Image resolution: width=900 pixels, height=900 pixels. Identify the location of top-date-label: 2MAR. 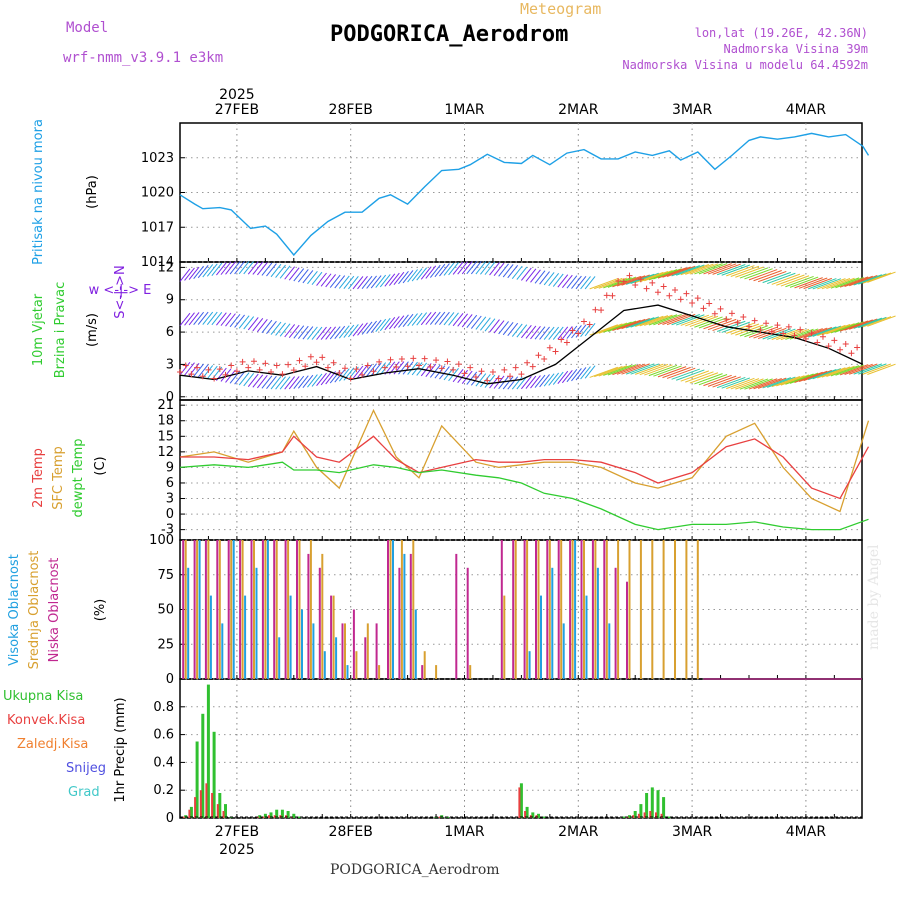
(578, 110).